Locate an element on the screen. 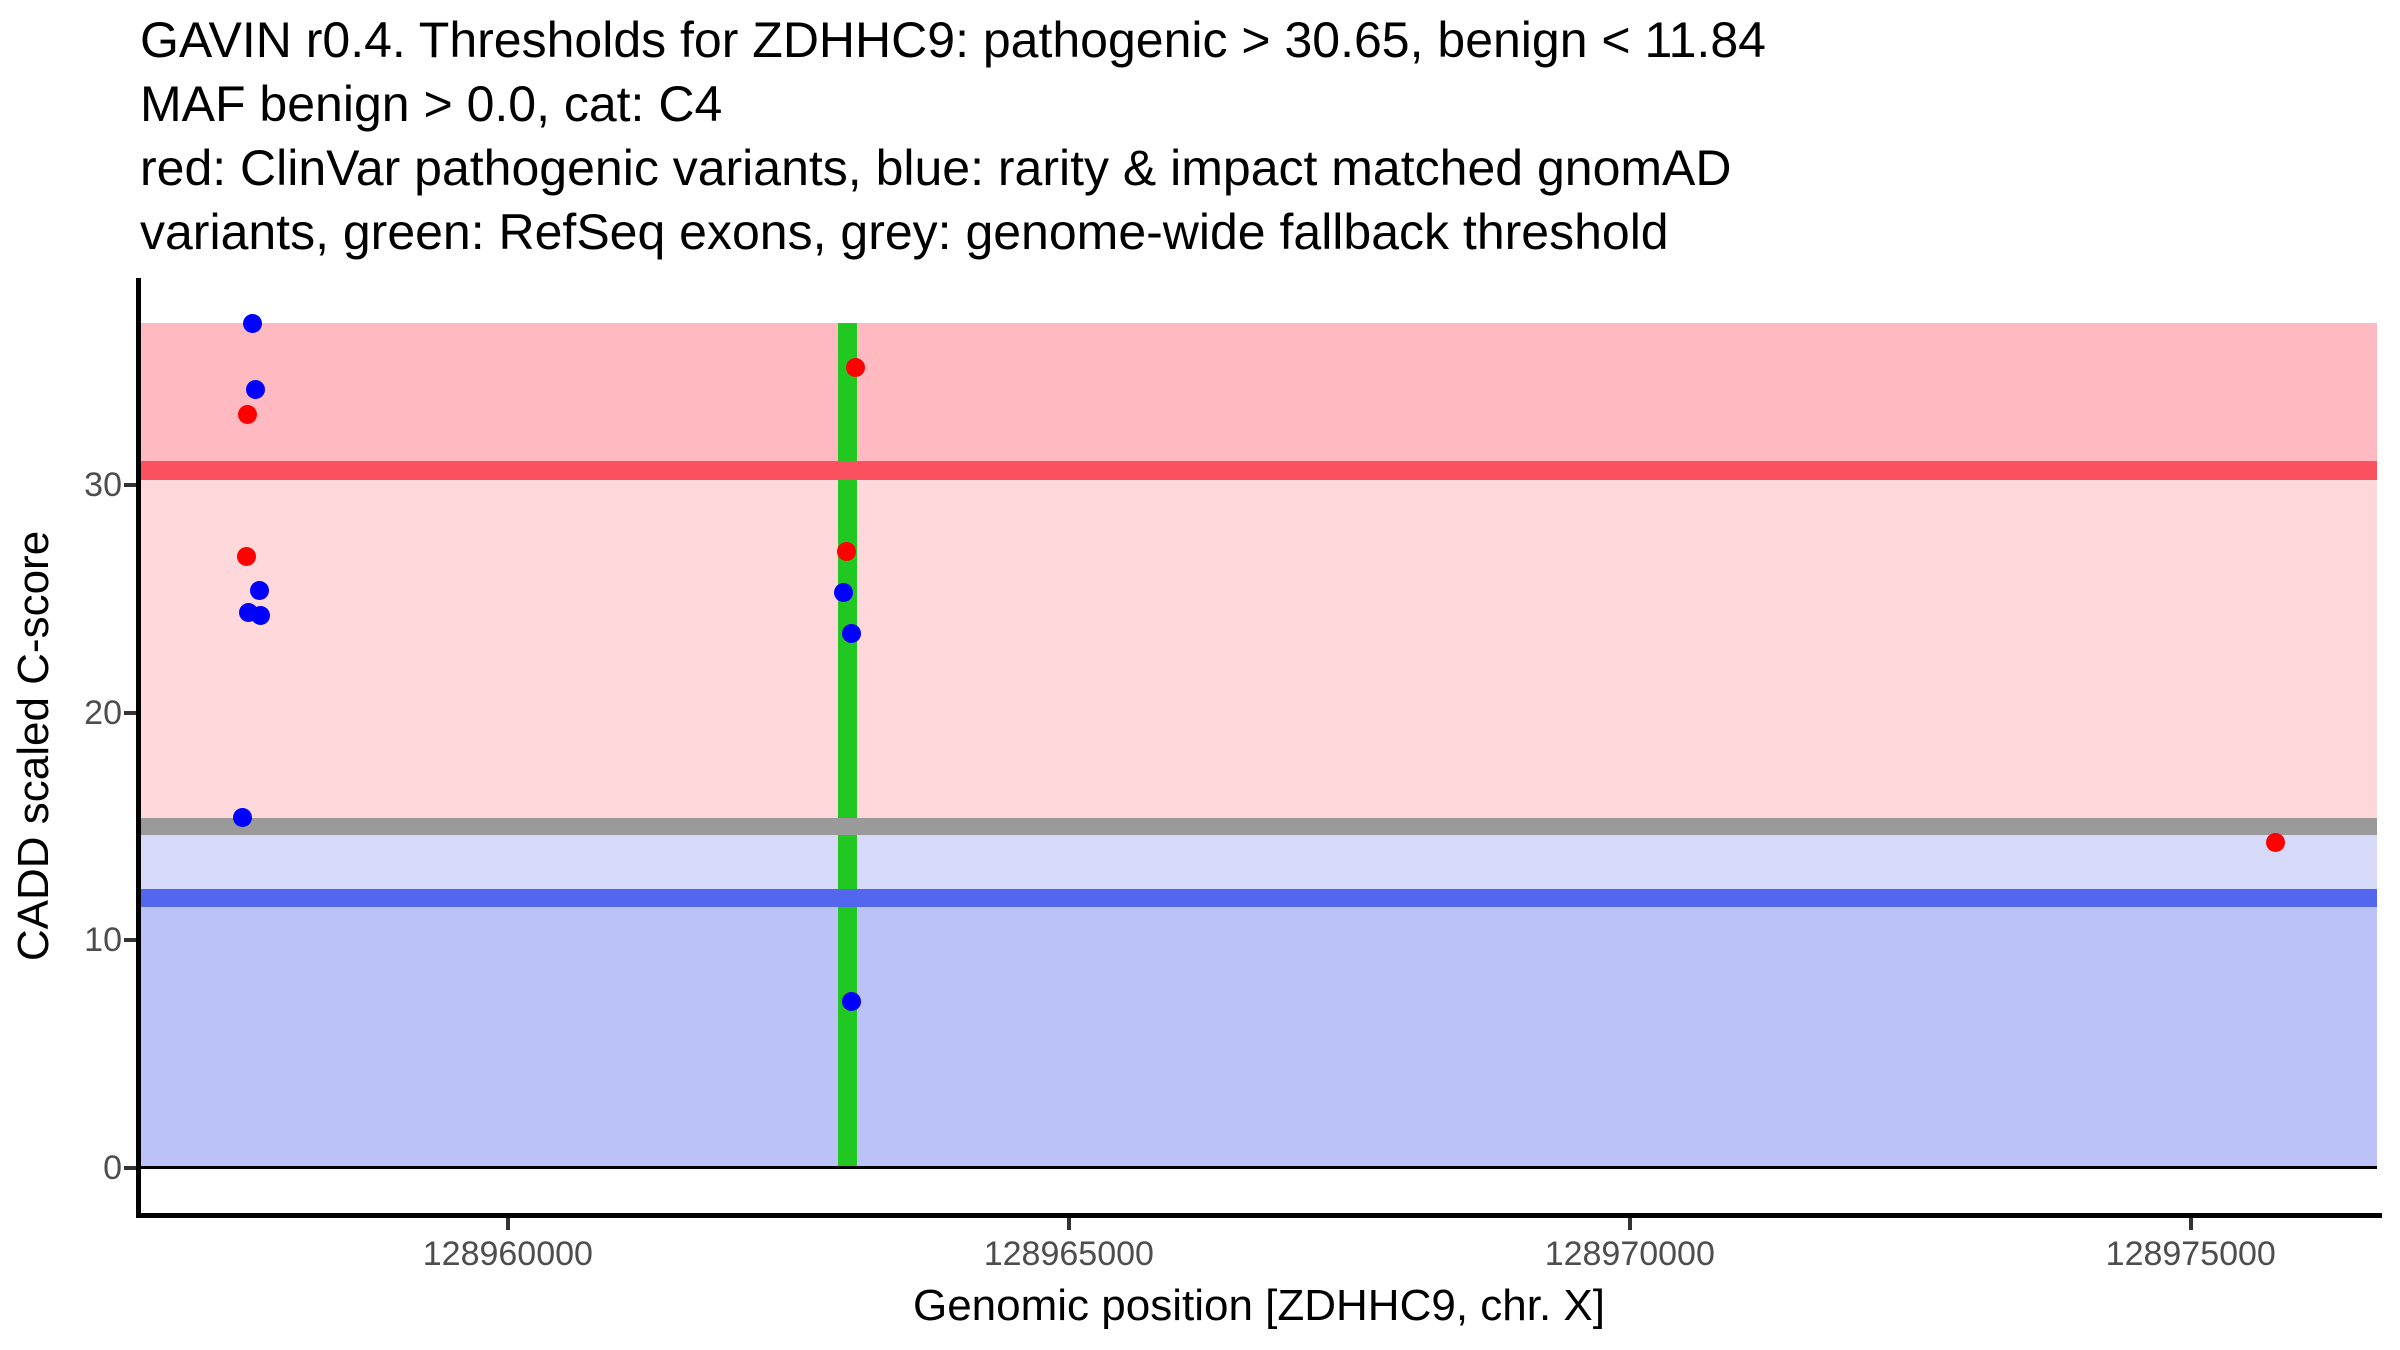 The height and width of the screenshot is (1350, 2400). threshold-line-pathogenic-threshold is located at coordinates (1259, 470).